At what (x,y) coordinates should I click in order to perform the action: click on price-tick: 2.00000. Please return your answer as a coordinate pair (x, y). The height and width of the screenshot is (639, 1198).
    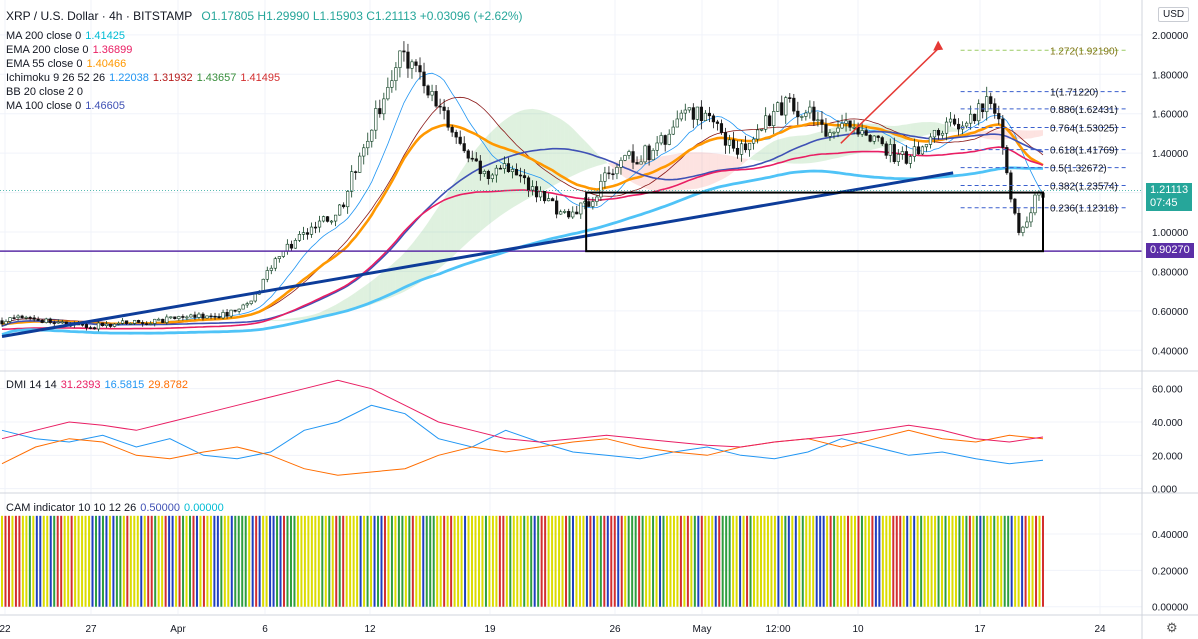
    Looking at the image, I should click on (1170, 36).